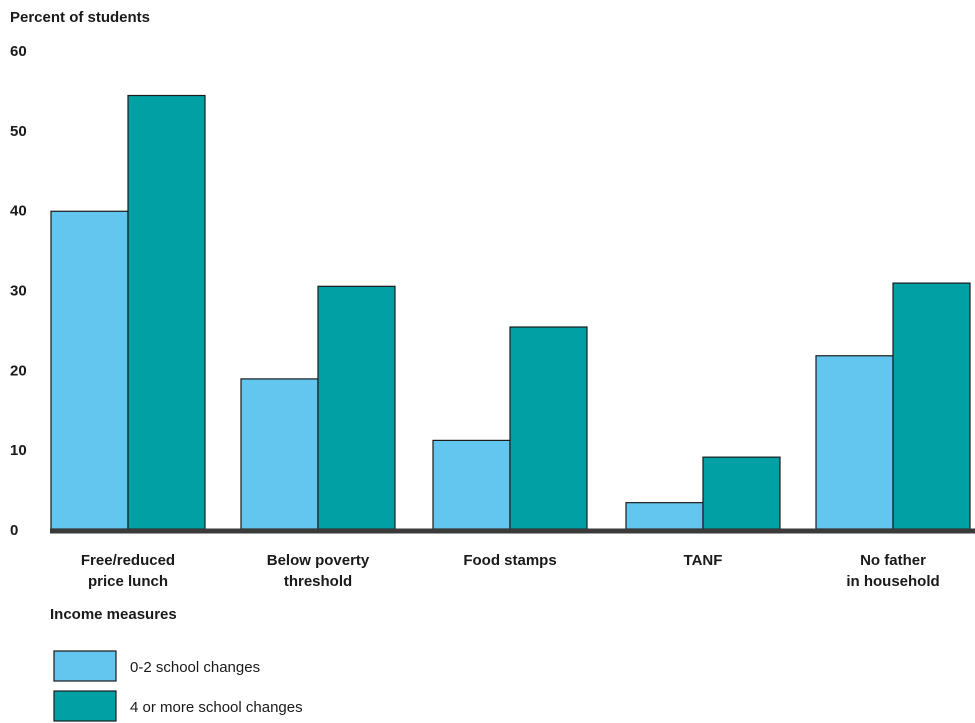  I want to click on y-tick-label: 10, so click(18, 450).